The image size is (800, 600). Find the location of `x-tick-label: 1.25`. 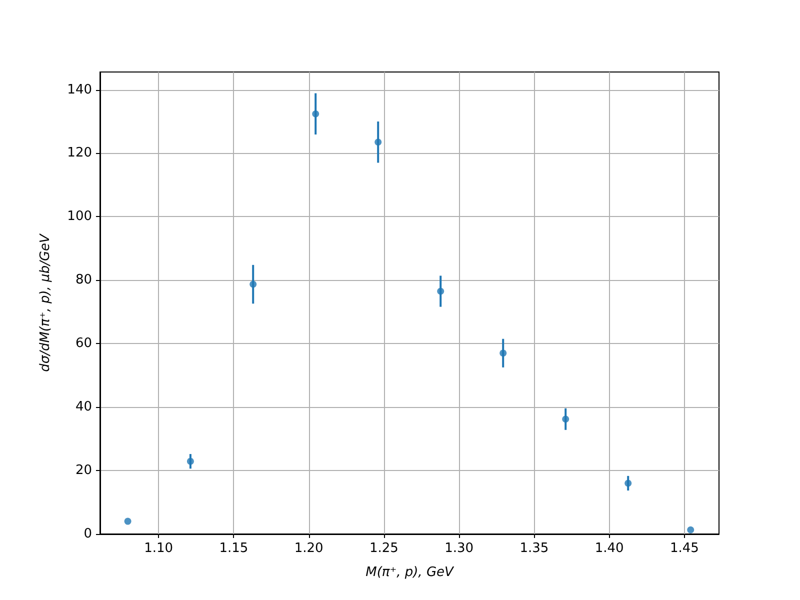

x-tick-label: 1.25 is located at coordinates (383, 548).